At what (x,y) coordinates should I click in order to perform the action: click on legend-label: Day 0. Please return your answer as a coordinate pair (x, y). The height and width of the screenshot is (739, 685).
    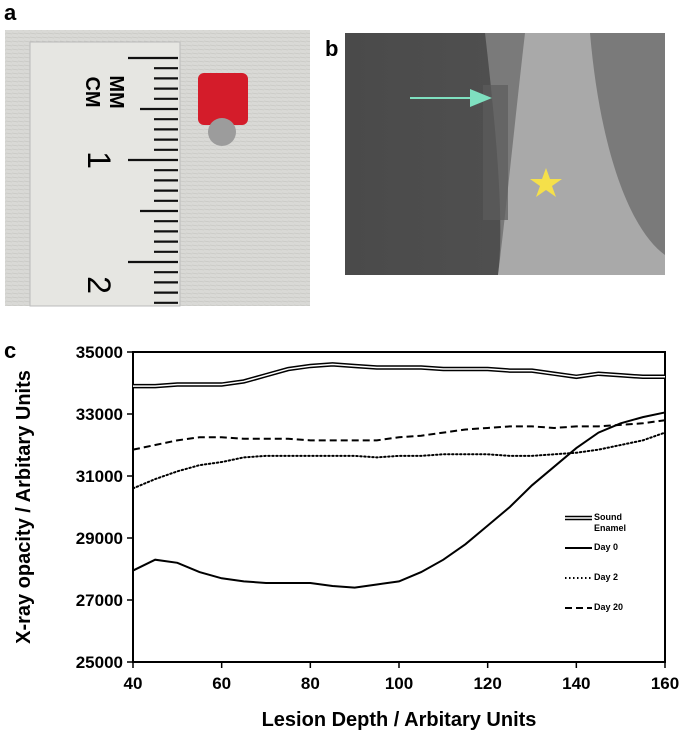
    Looking at the image, I should click on (606, 547).